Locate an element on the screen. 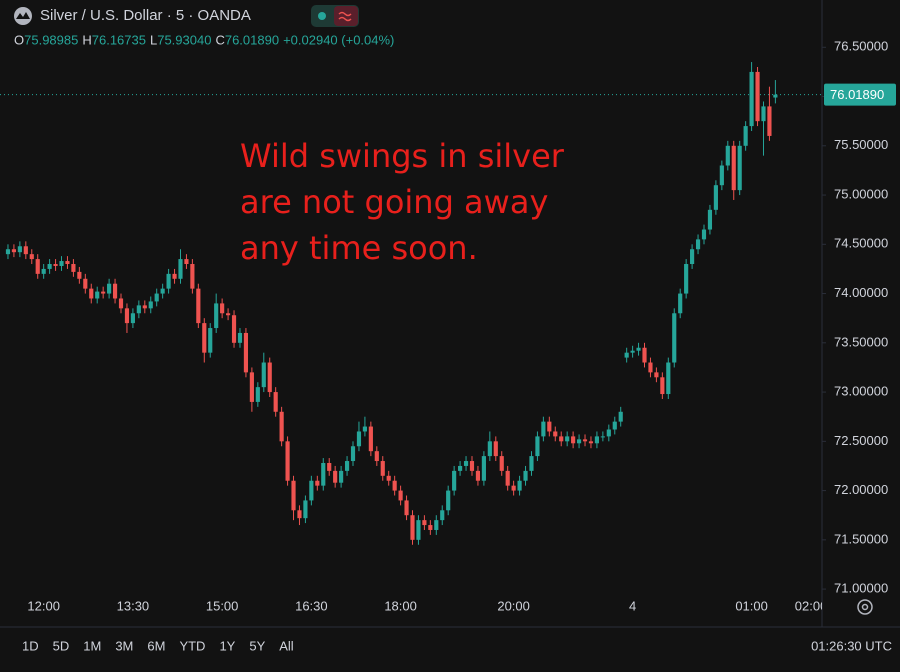  x-tick-label: 15:00 is located at coordinates (222, 605).